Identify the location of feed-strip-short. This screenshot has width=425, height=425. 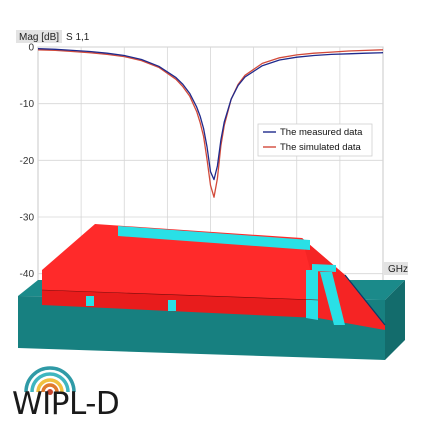
(324, 268).